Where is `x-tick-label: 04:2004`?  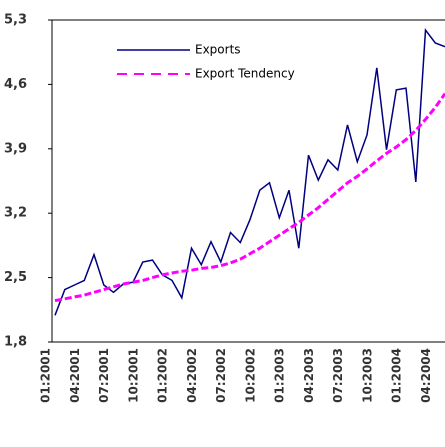
x-tick-label: 04:2004 is located at coordinates (426, 375).